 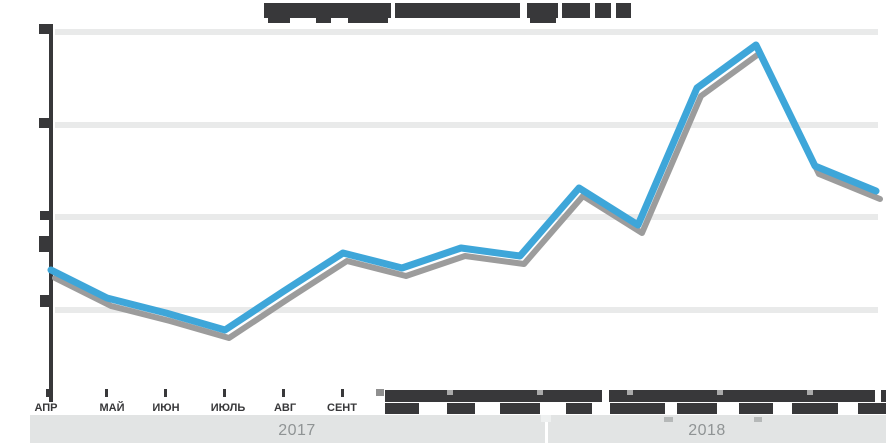 What do you see at coordinates (458, 429) in the screenshot?
I see `year-band: 2017 2018` at bounding box center [458, 429].